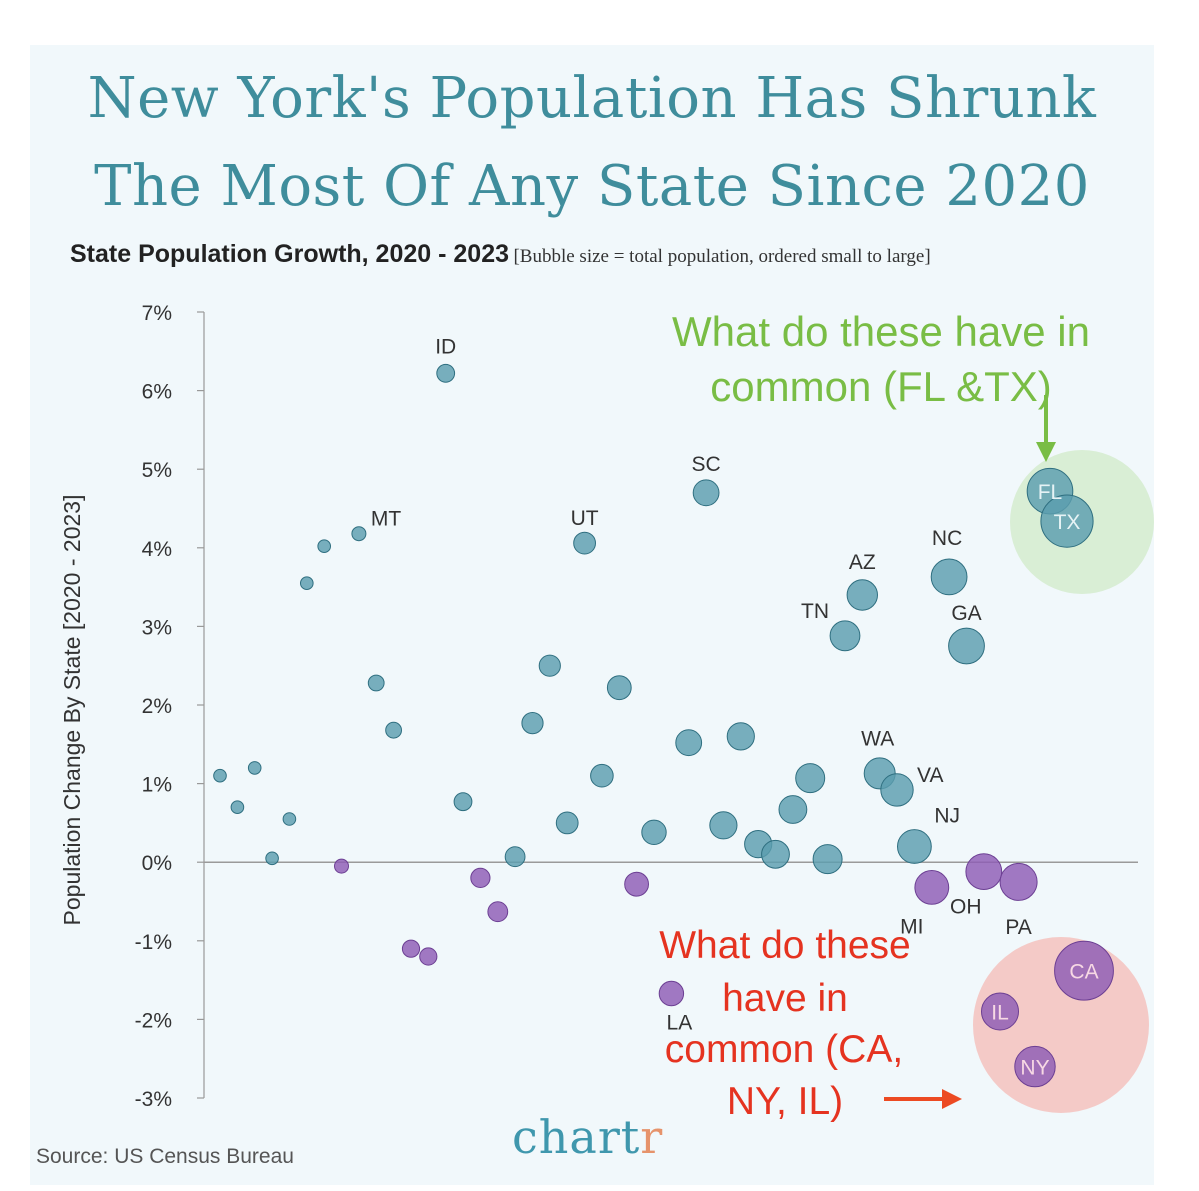  I want to click on state-bubble-nc, so click(949, 577).